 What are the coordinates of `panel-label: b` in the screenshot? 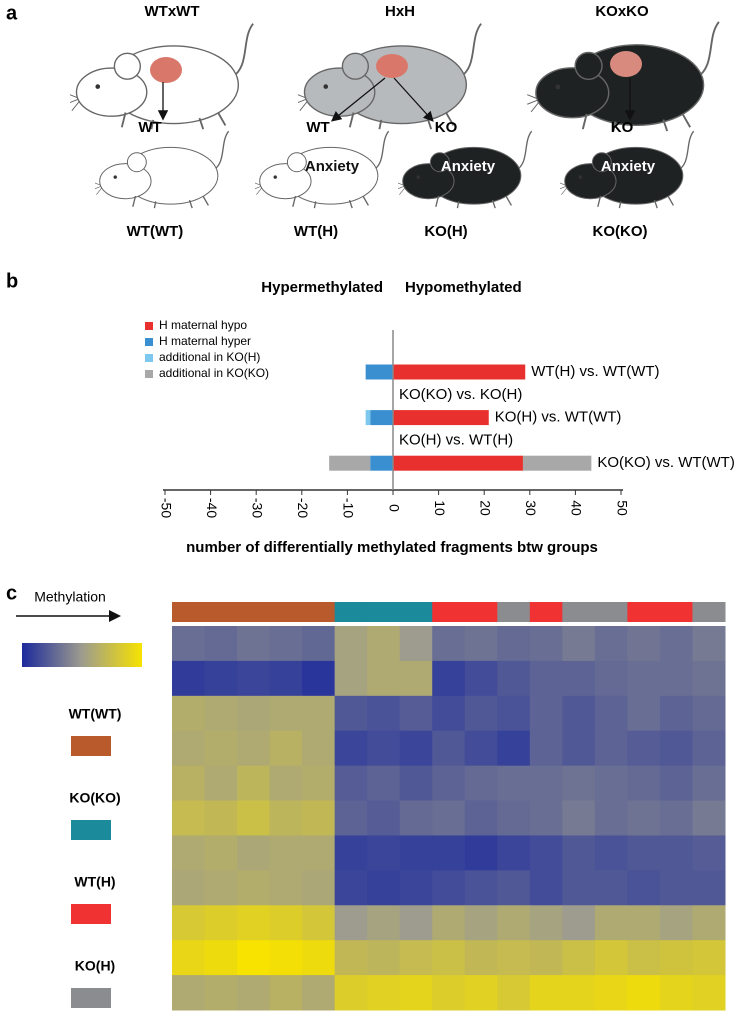 It's located at (12, 281).